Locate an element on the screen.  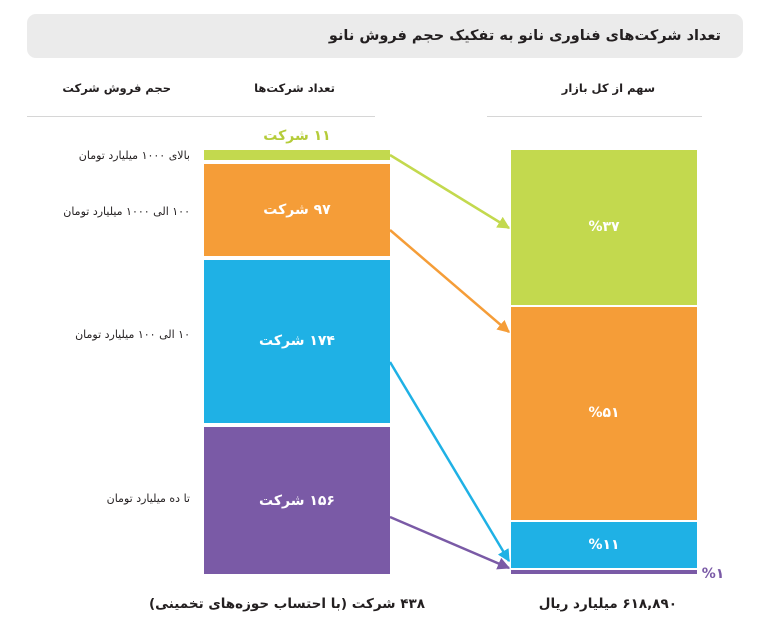
share-label-under-10: %۱ is located at coordinates (713, 573).